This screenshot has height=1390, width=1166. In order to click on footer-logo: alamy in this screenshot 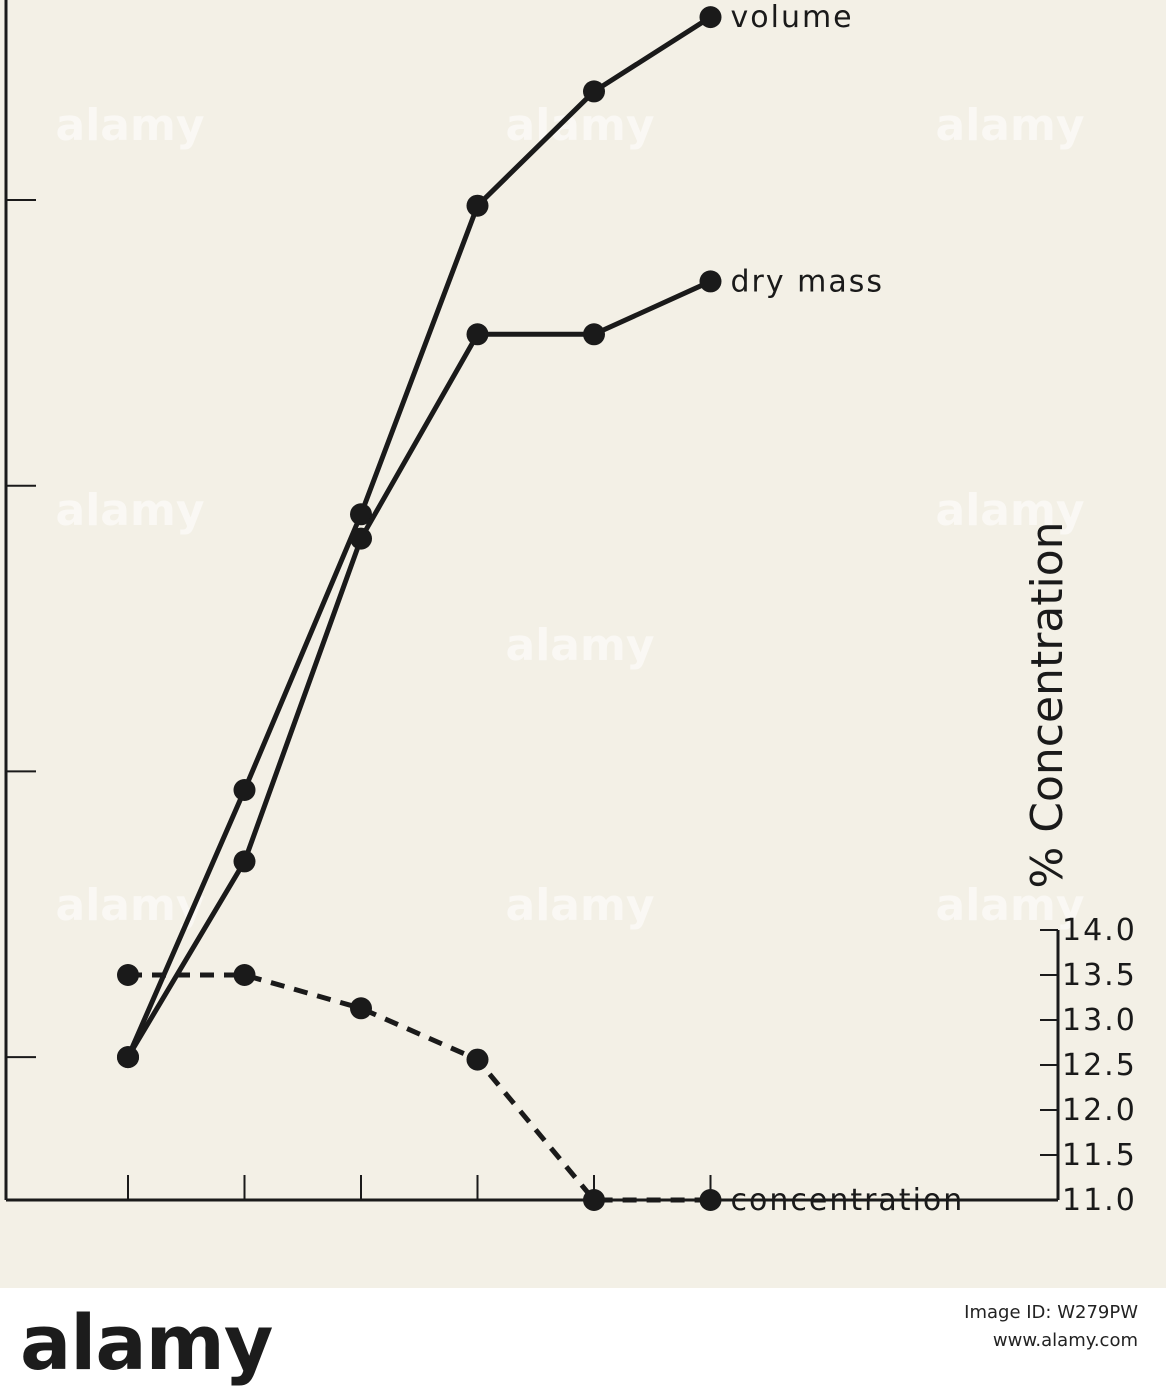, I will do `click(146, 1342)`.